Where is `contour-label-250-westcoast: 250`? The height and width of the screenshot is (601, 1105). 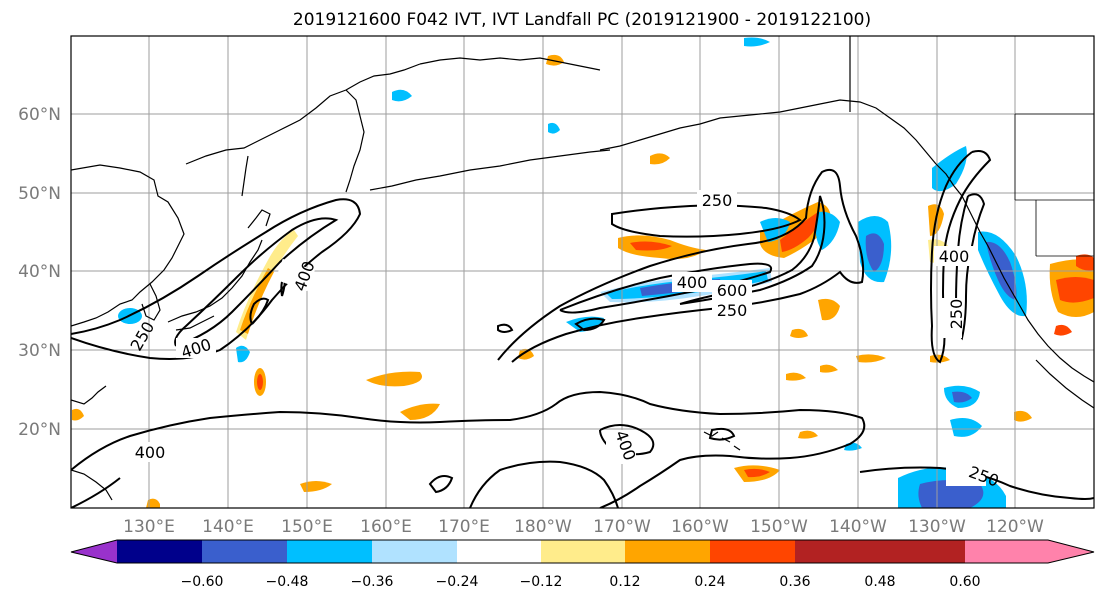 contour-label-250-westcoast: 250 is located at coordinates (956, 314).